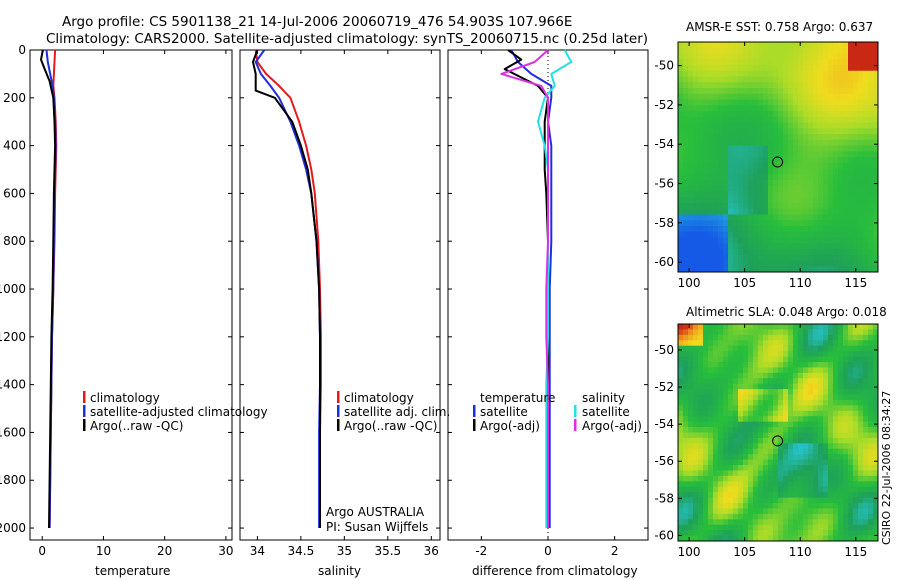 The height and width of the screenshot is (580, 900). I want to click on legend-swatch-sal-argo, so click(575, 425).